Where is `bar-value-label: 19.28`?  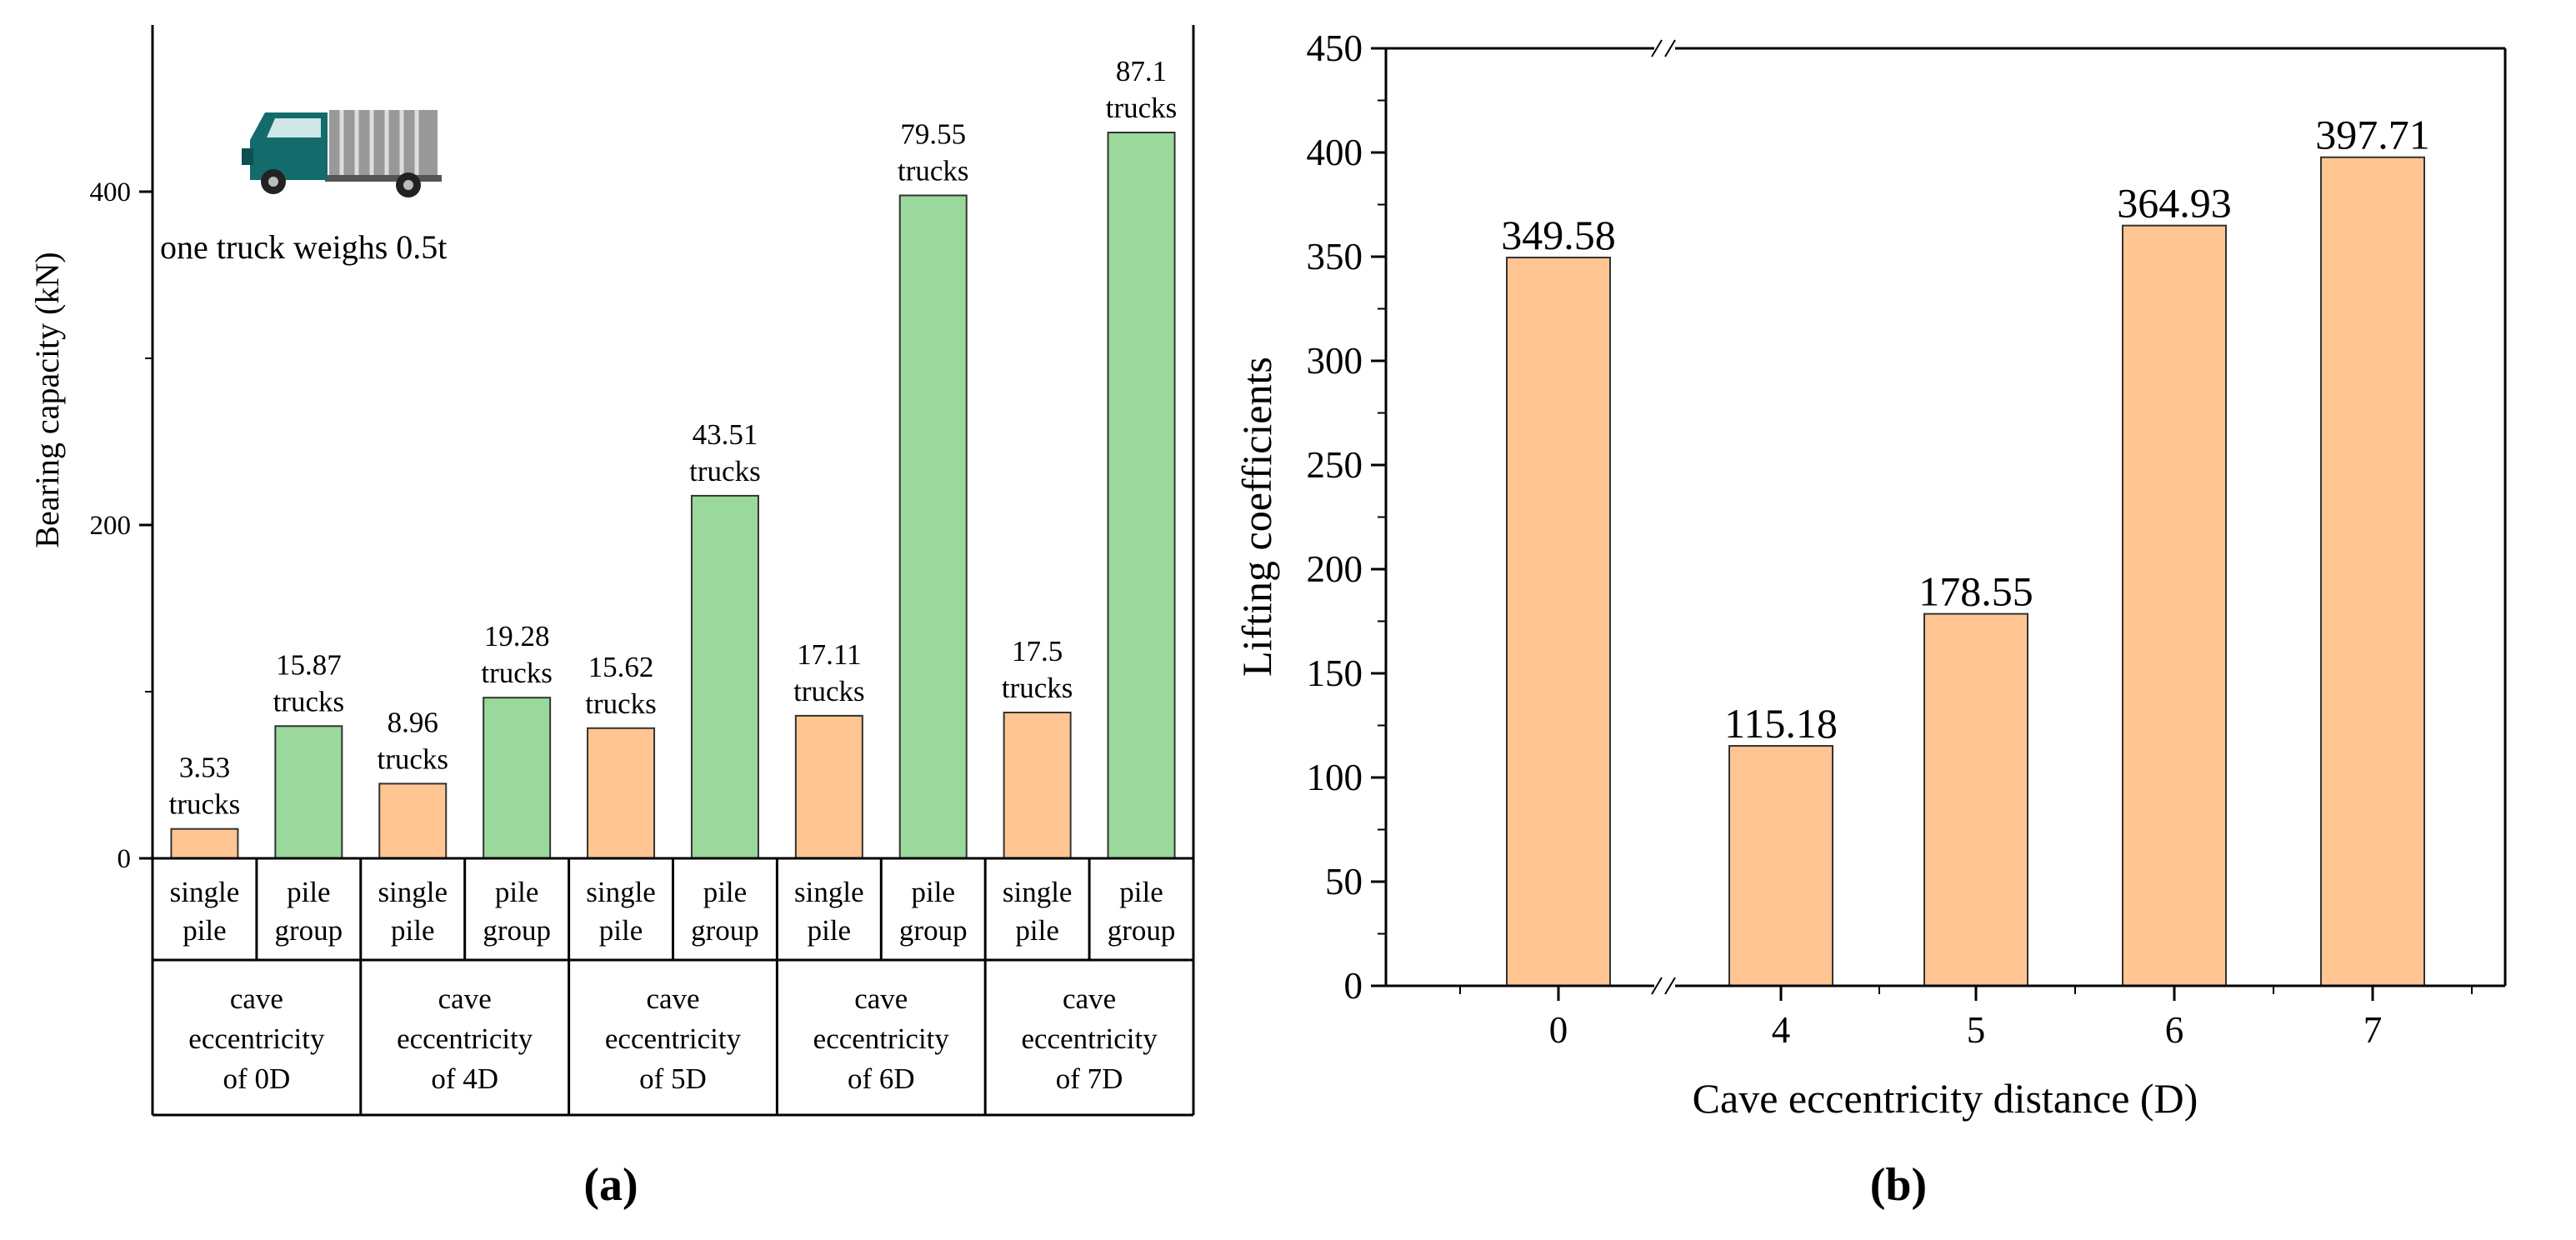 bar-value-label: 19.28 is located at coordinates (517, 636).